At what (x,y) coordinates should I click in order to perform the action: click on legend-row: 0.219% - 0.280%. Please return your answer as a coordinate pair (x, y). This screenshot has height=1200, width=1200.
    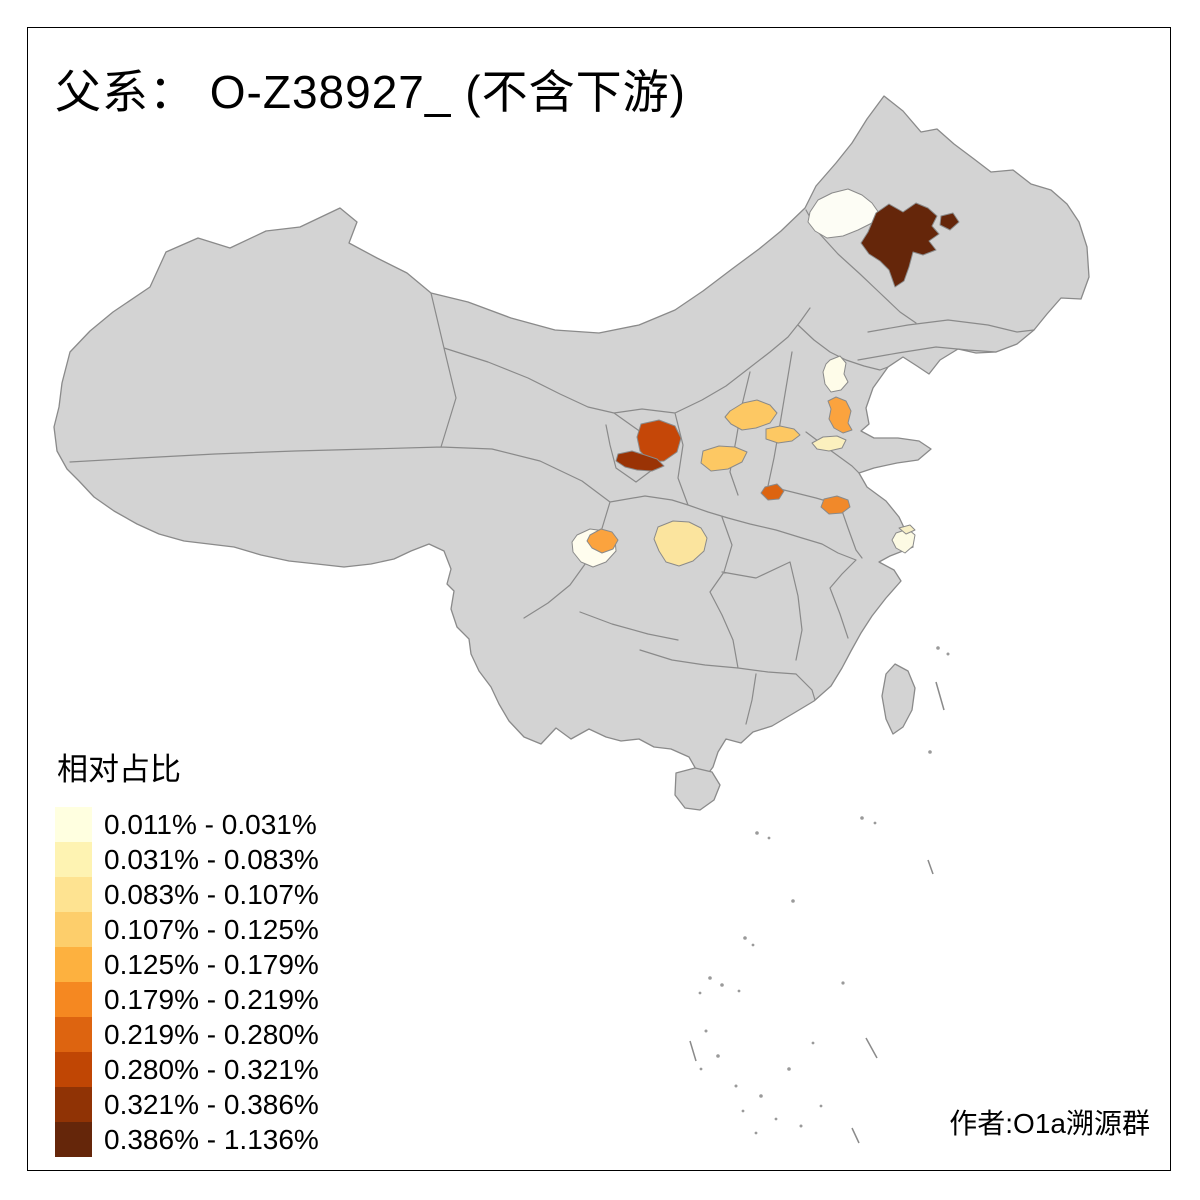
    Looking at the image, I should click on (235, 1034).